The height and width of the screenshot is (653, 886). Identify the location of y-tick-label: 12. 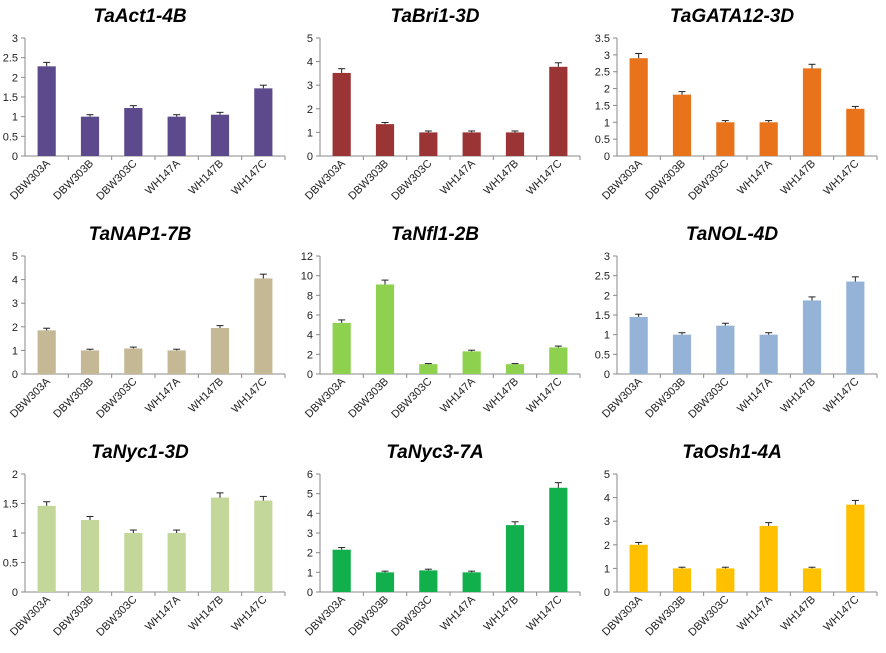
(307, 257).